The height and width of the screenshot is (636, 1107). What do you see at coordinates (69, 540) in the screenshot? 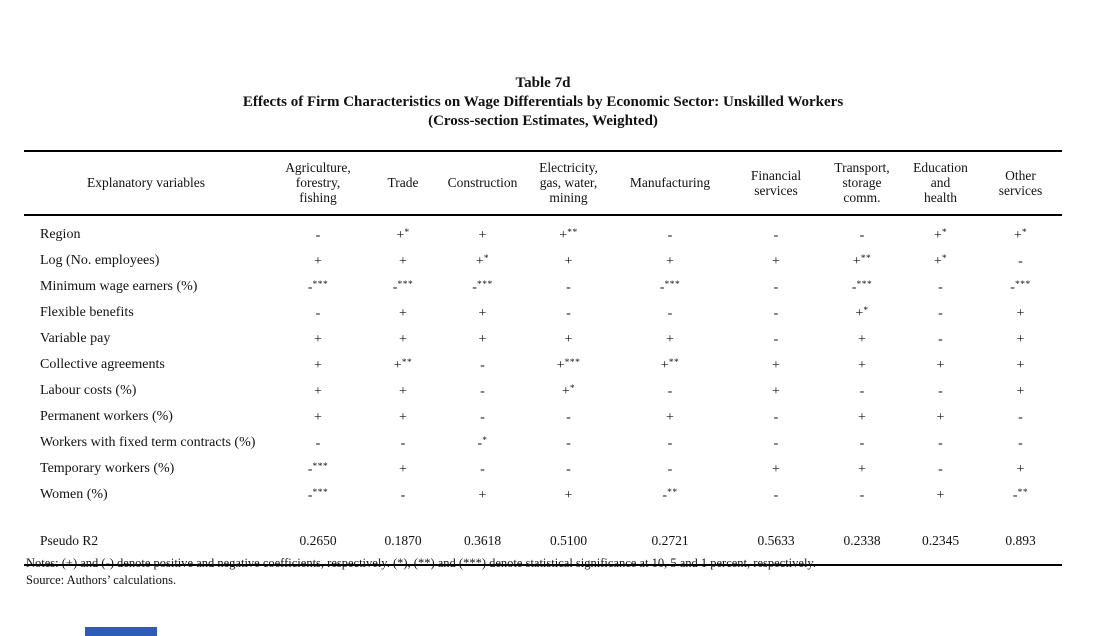
I see `summary-row-label: Pseudo R2` at bounding box center [69, 540].